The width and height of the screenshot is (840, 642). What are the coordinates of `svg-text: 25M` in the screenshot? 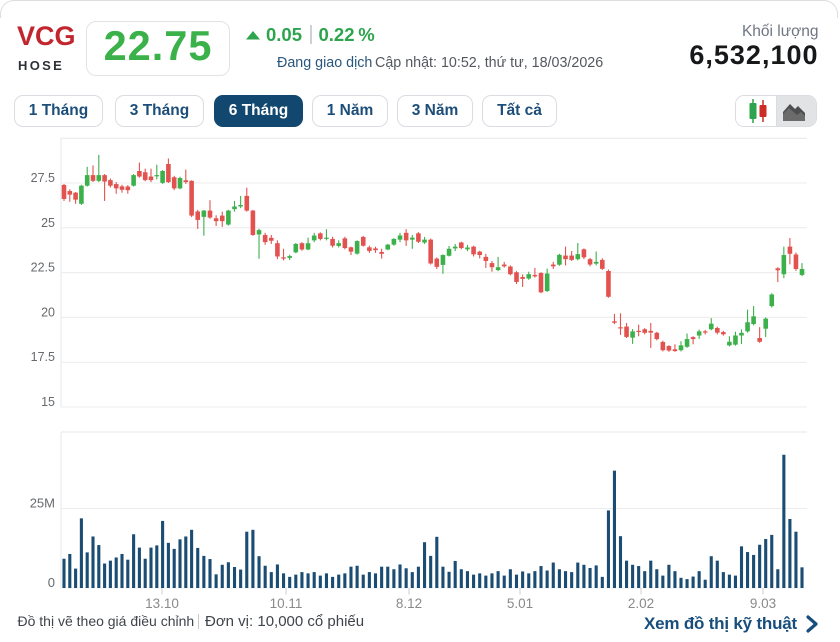 It's located at (42, 503).